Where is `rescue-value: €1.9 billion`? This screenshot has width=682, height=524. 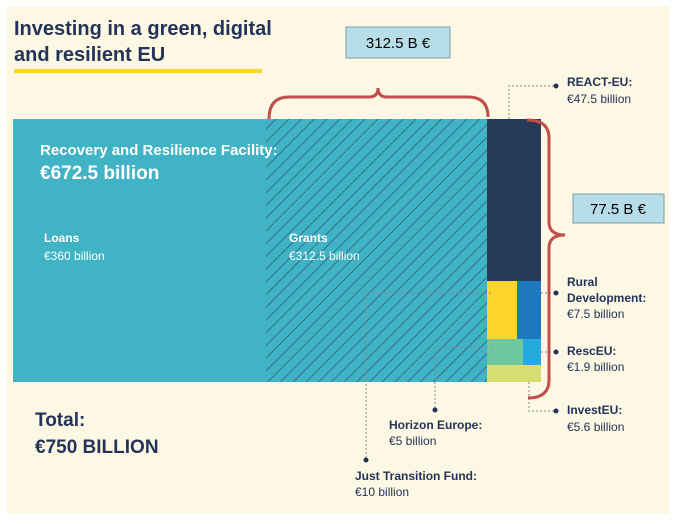
rescue-value: €1.9 billion is located at coordinates (595, 367).